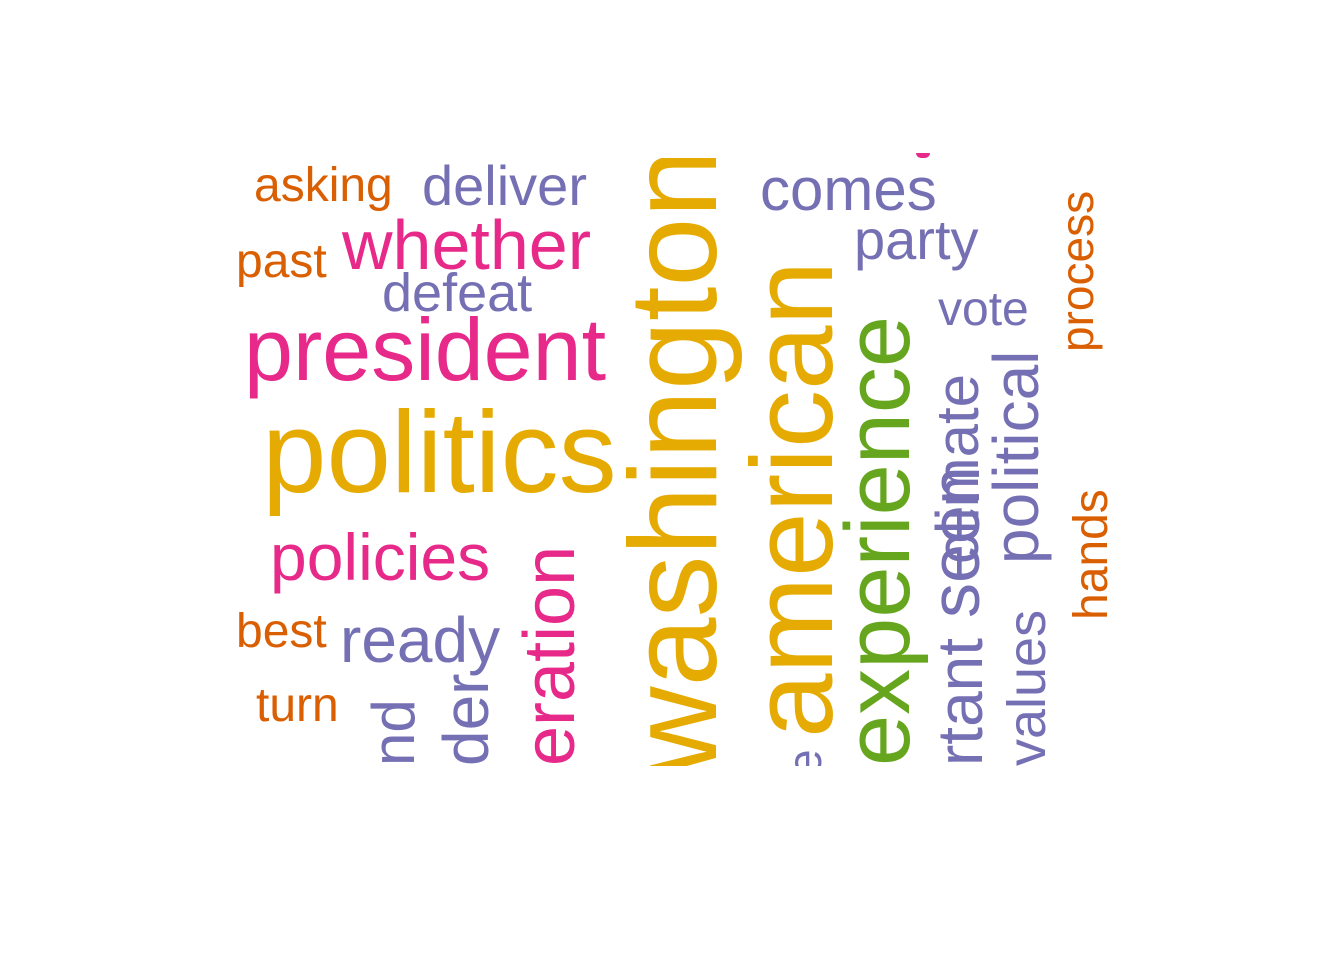 The height and width of the screenshot is (960, 1344). Describe the element at coordinates (1077, 271) in the screenshot. I see `word-process: process` at that location.